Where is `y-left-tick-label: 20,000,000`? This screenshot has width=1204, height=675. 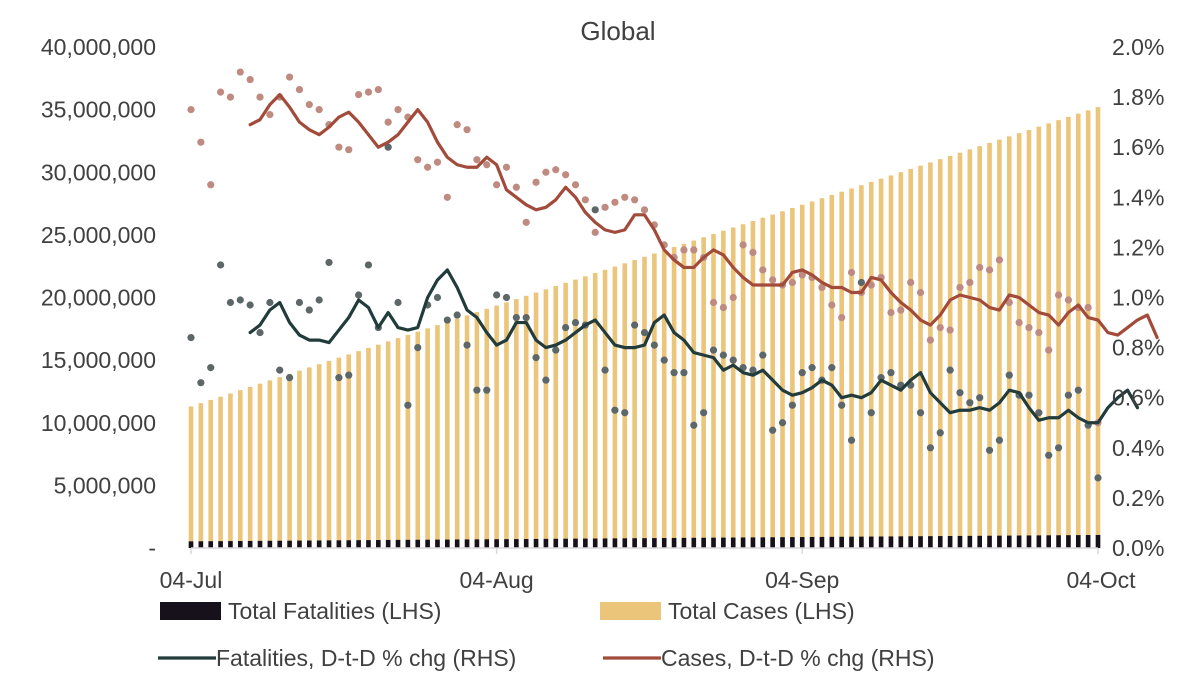 y-left-tick-label: 20,000,000 is located at coordinates (98, 298).